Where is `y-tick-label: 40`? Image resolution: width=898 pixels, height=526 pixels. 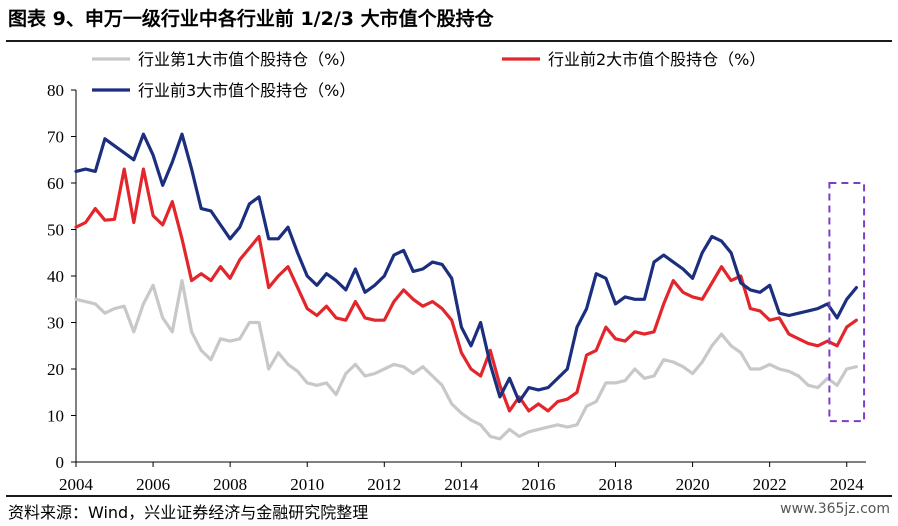 y-tick-label: 40 is located at coordinates (55, 276).